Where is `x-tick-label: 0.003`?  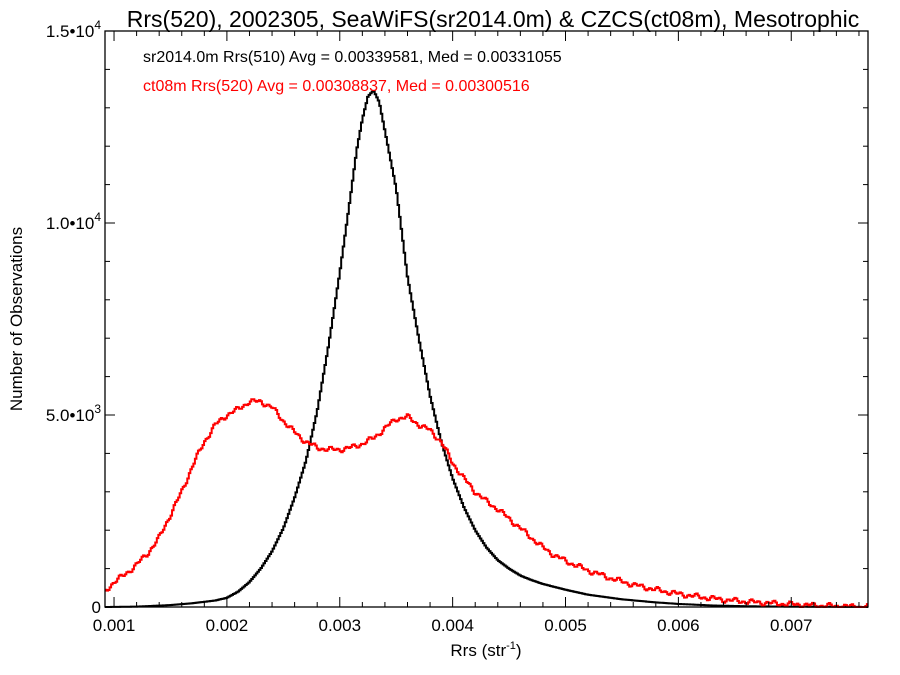
x-tick-label: 0.003 is located at coordinates (339, 625).